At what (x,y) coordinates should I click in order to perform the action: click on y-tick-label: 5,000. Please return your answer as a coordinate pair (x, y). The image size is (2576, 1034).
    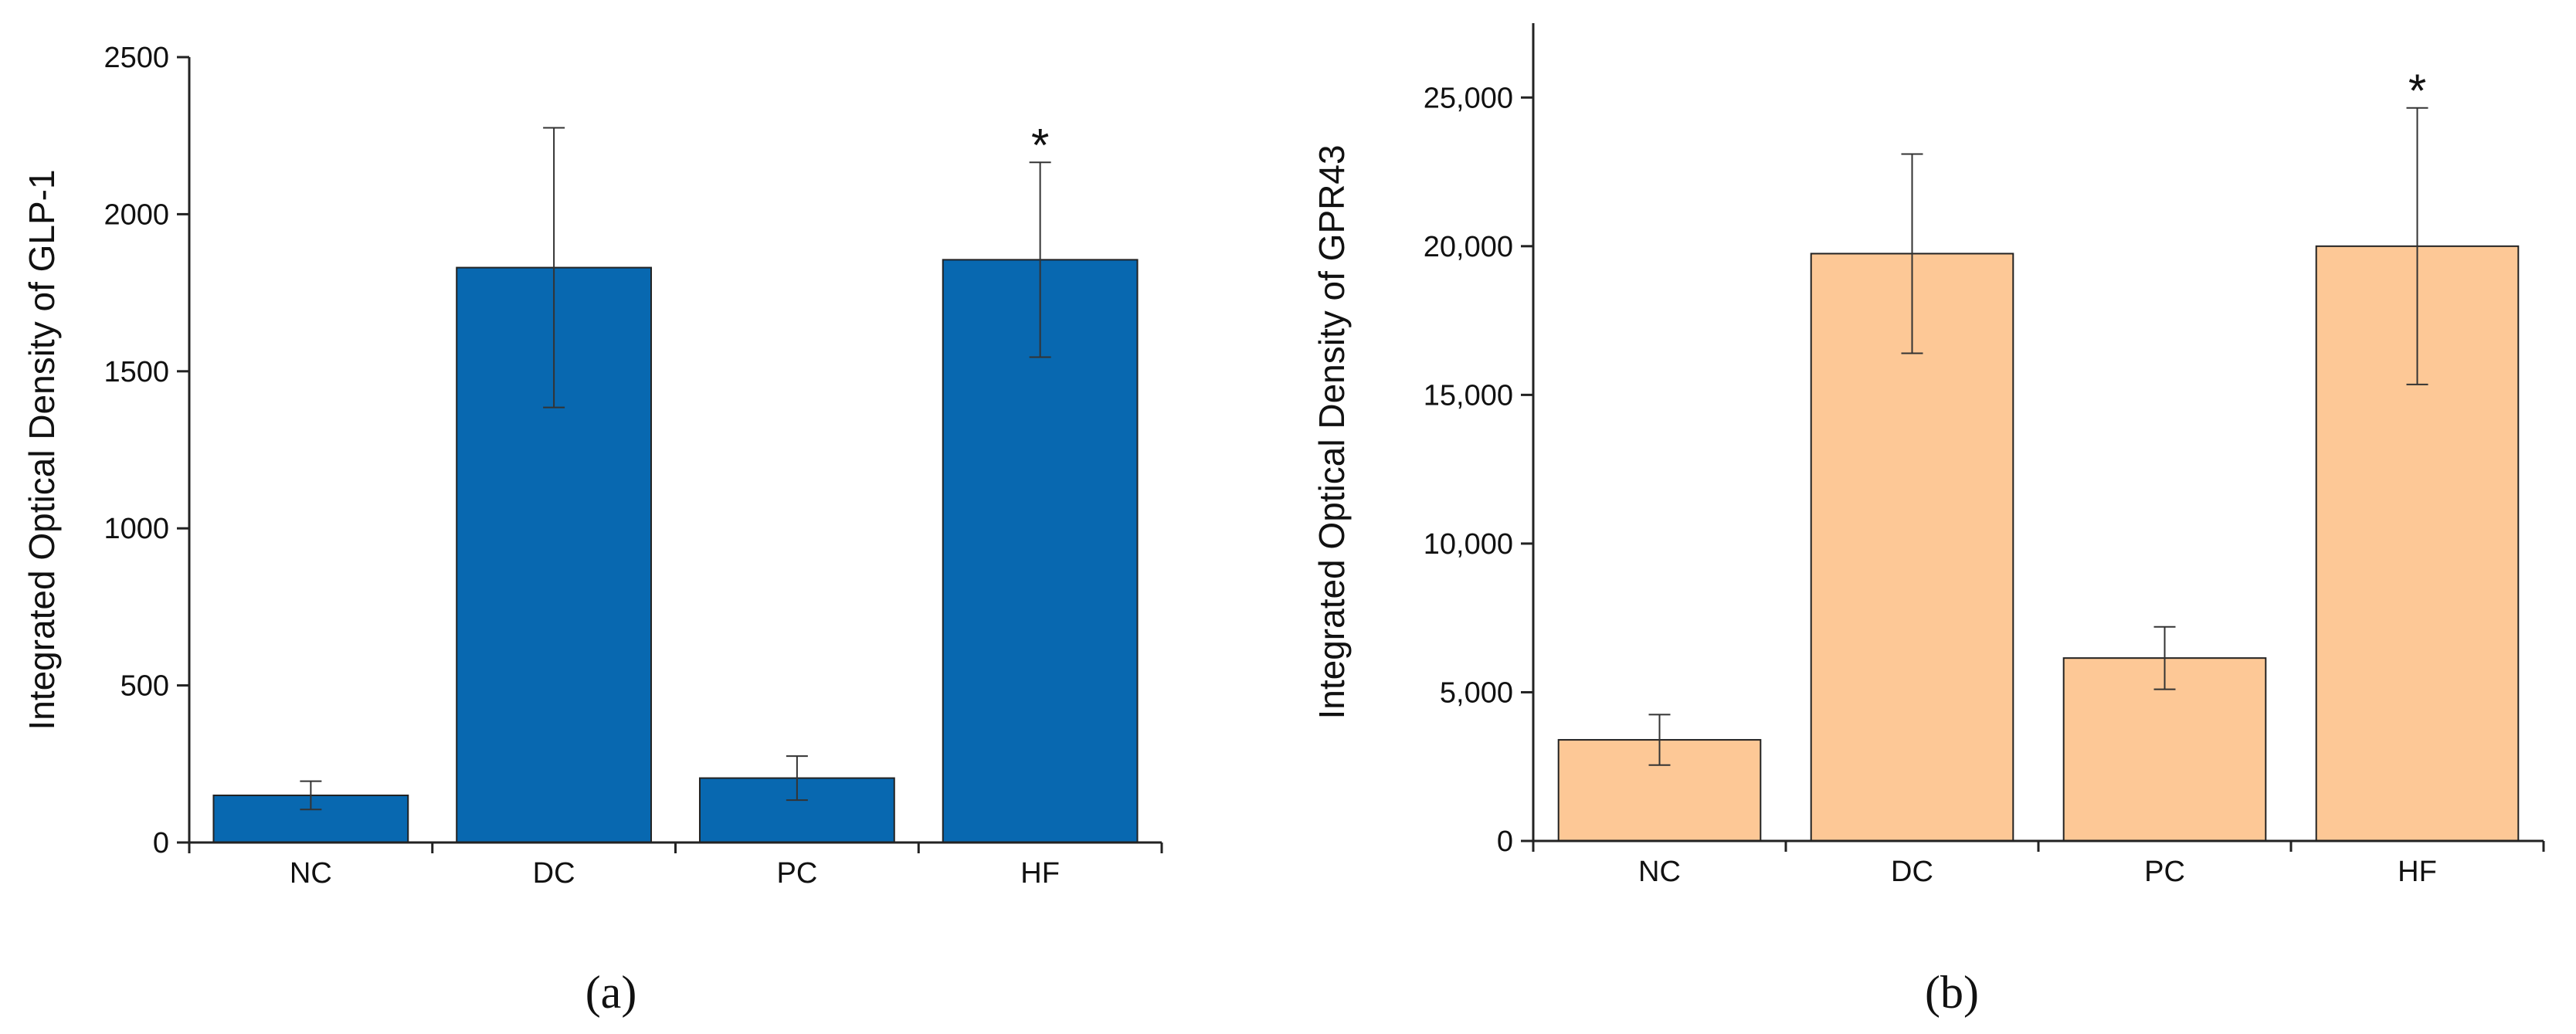
    Looking at the image, I should click on (1476, 692).